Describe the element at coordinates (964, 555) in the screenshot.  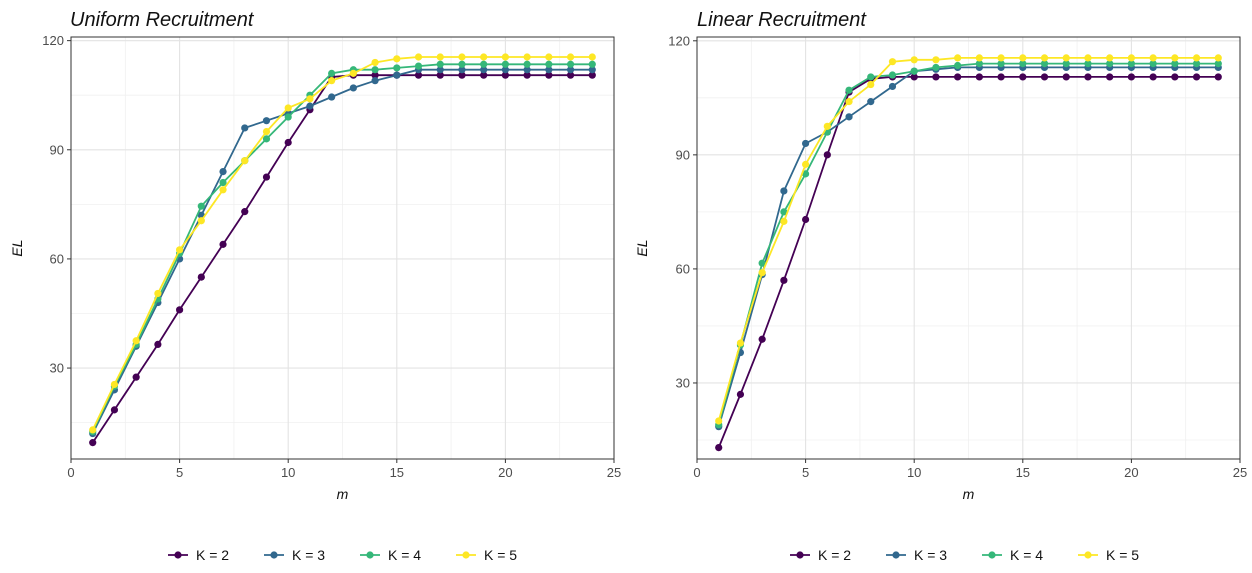
I see `legend: K = 2 K = 3 K = 4 K = 5` at that location.